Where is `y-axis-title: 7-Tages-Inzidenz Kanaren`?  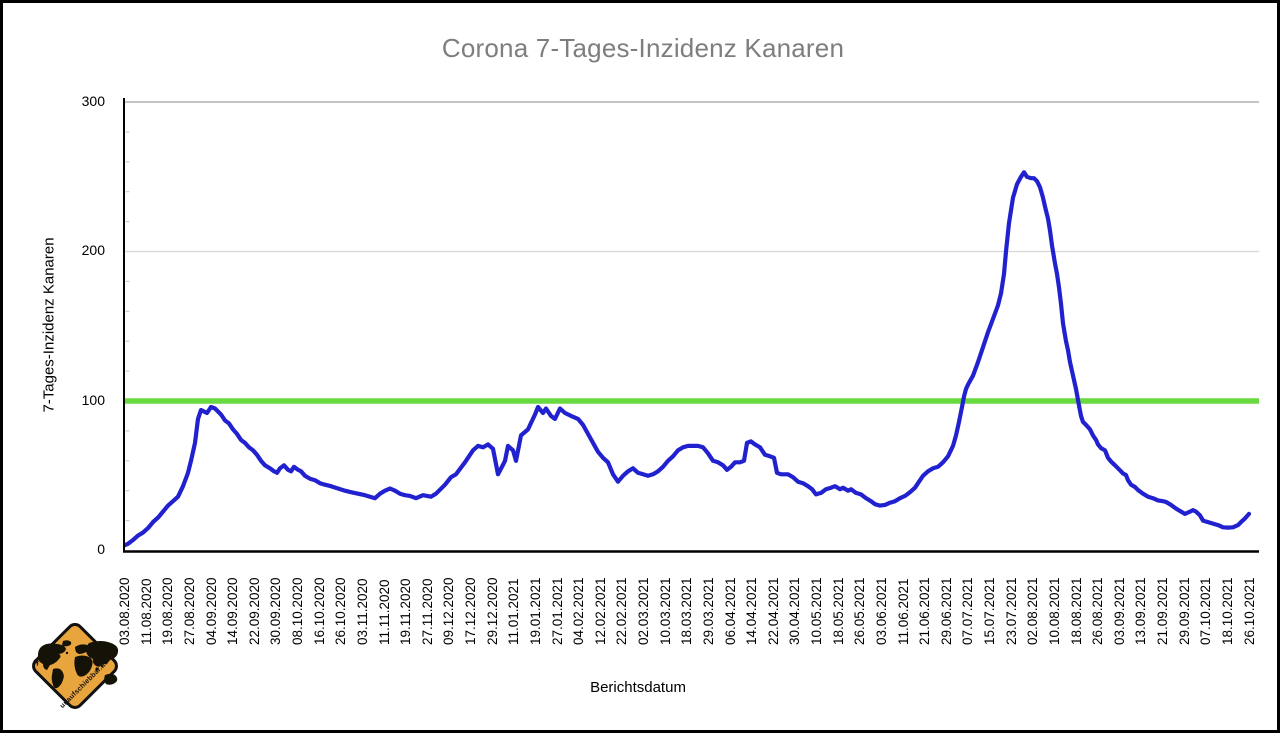
y-axis-title: 7-Tages-Inzidenz Kanaren is located at coordinates (49, 325).